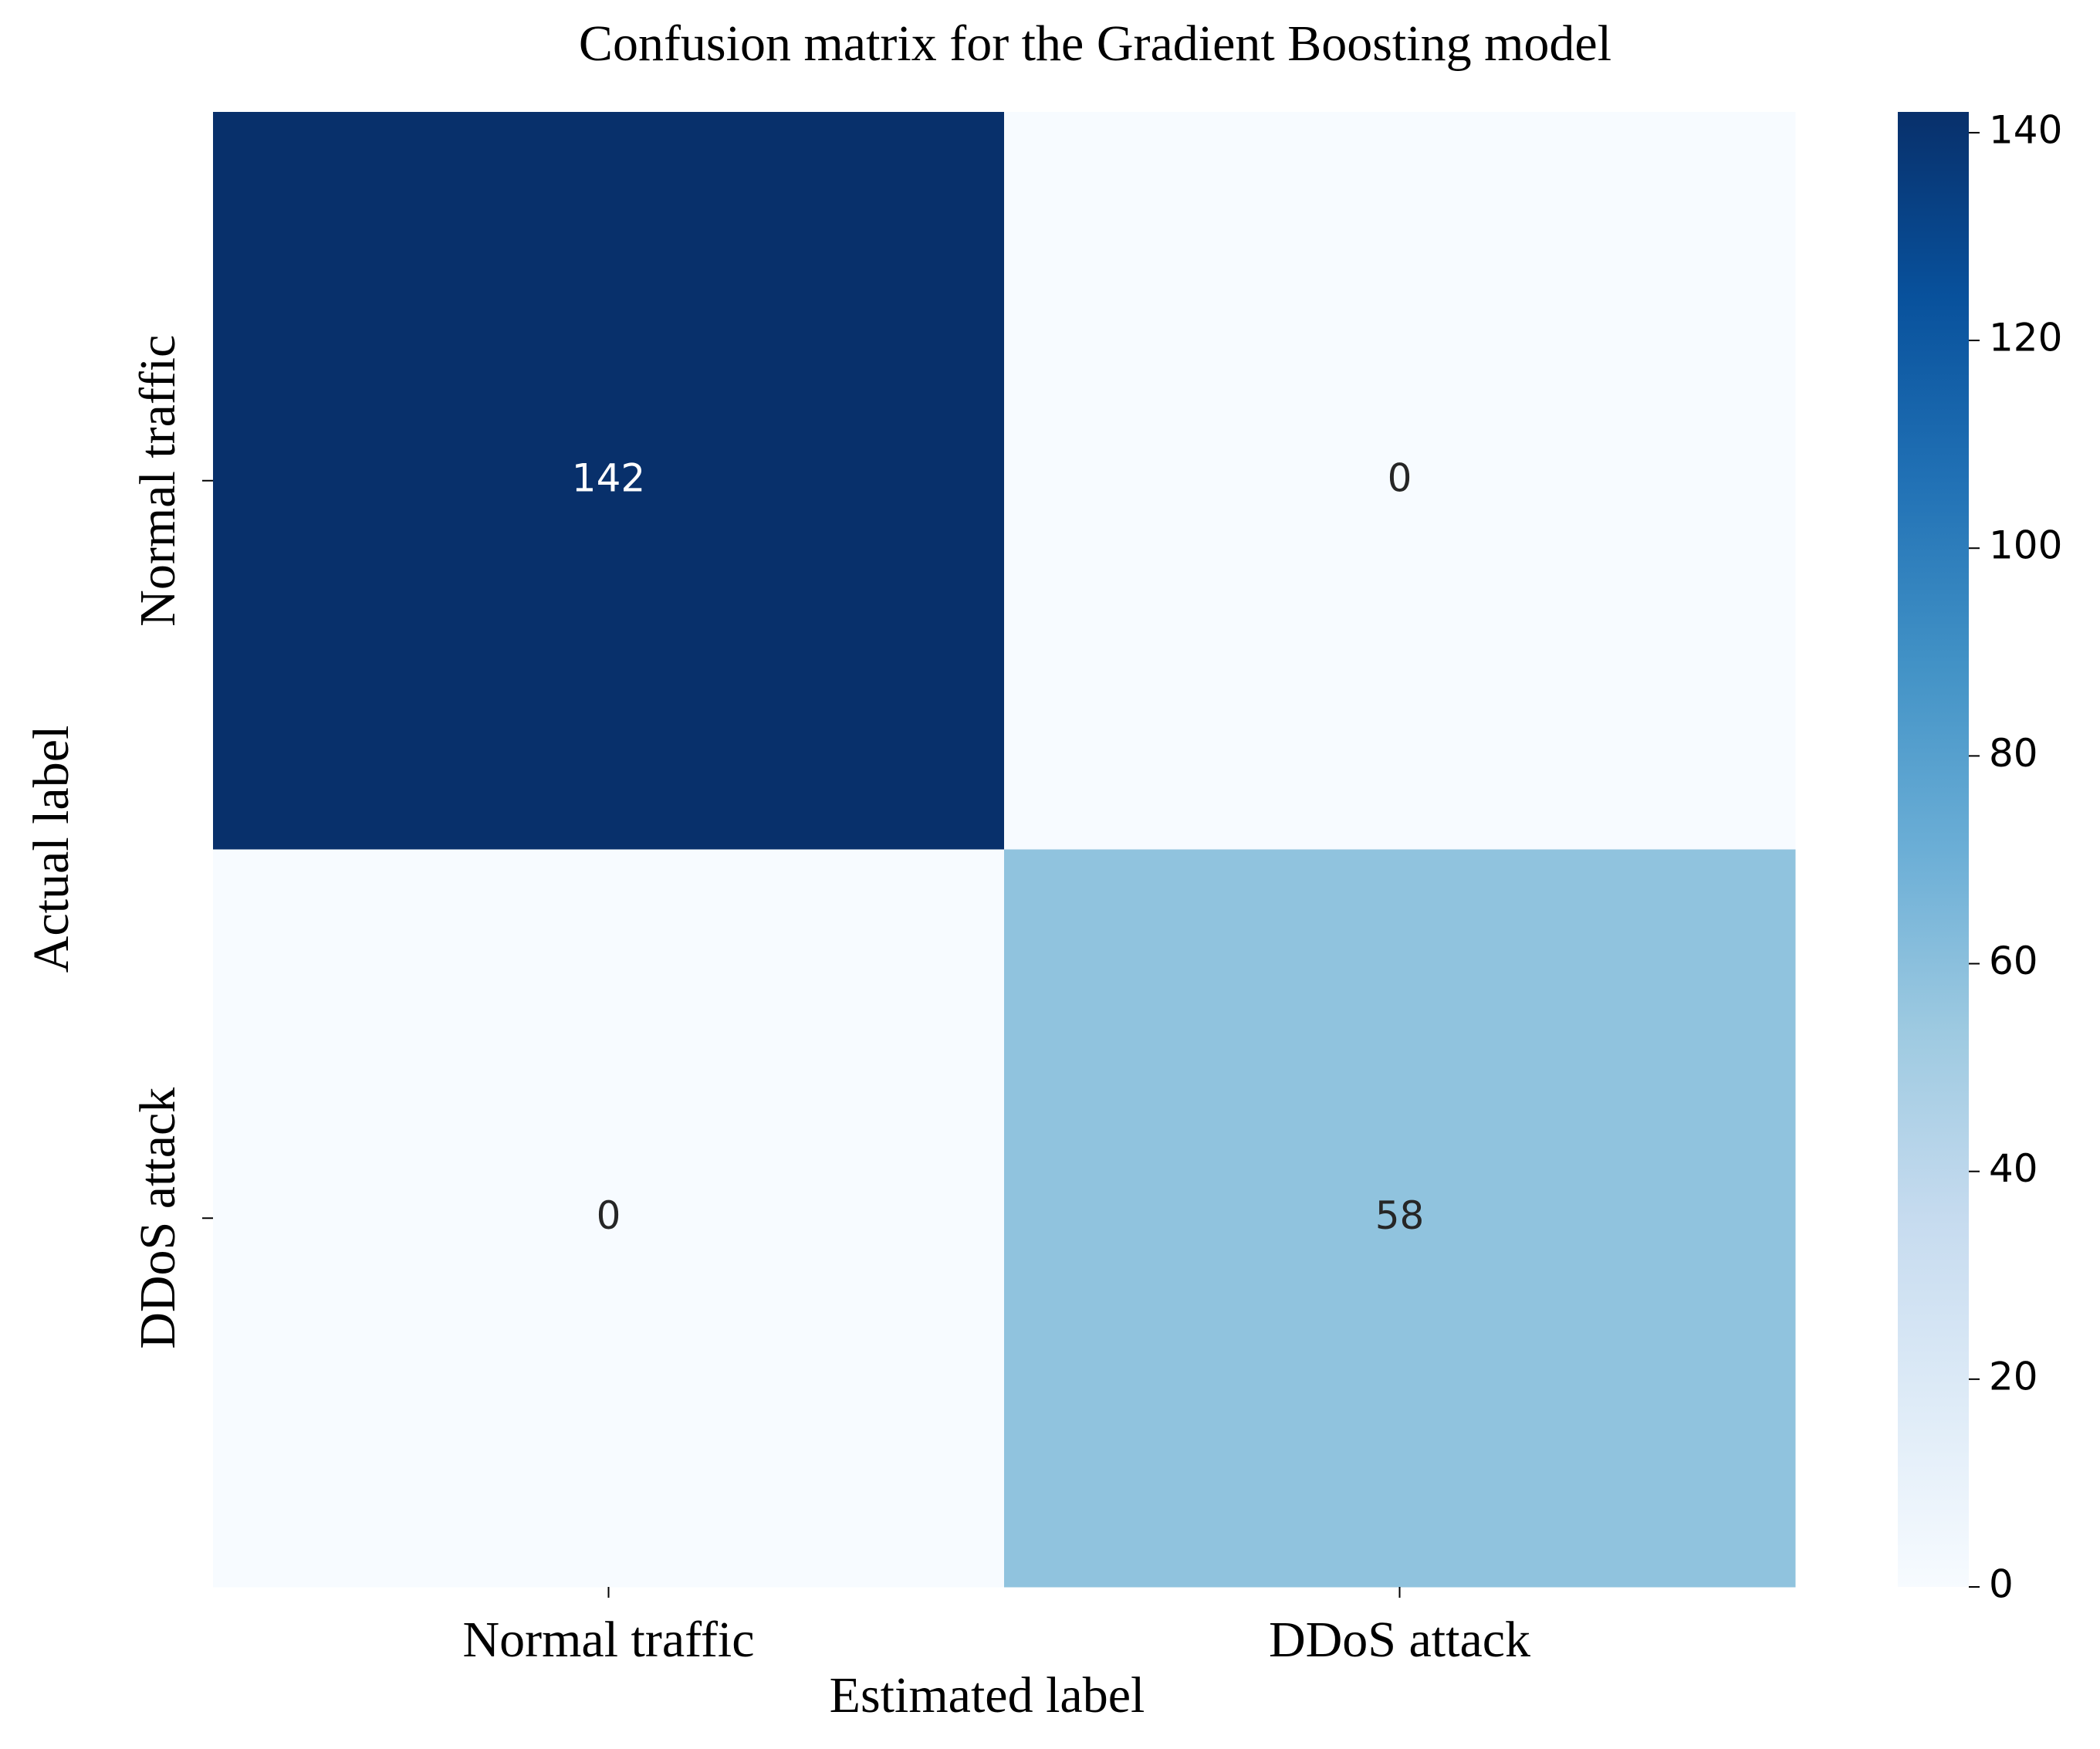  I want to click on colorbar-tick-label: 20, so click(2014, 1376).